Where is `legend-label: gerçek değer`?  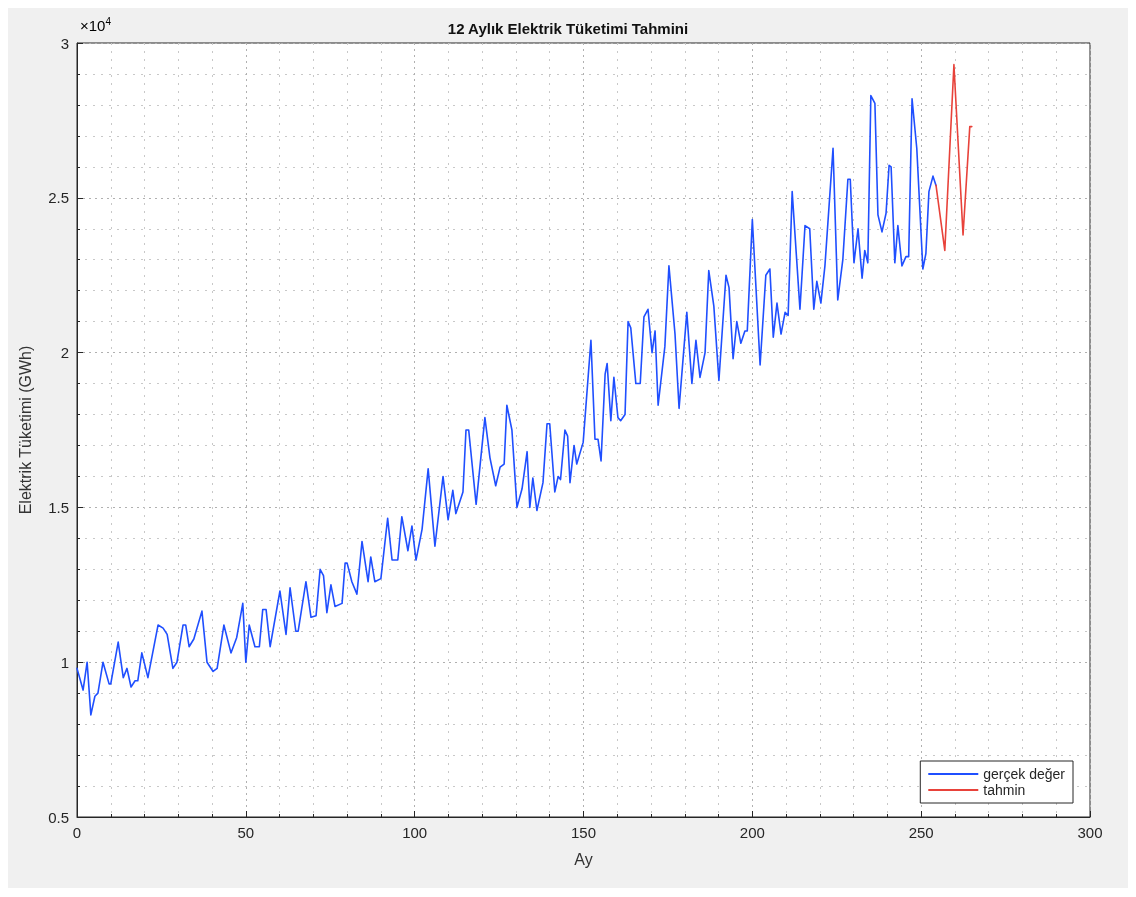
legend-label: gerçek değer is located at coordinates (1024, 774).